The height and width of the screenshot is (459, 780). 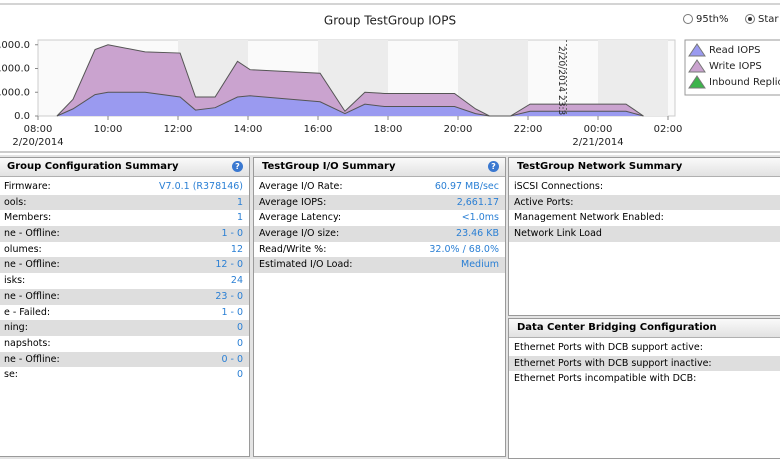 I want to click on row-value: 60.97 MB/sec, so click(x=466, y=186).